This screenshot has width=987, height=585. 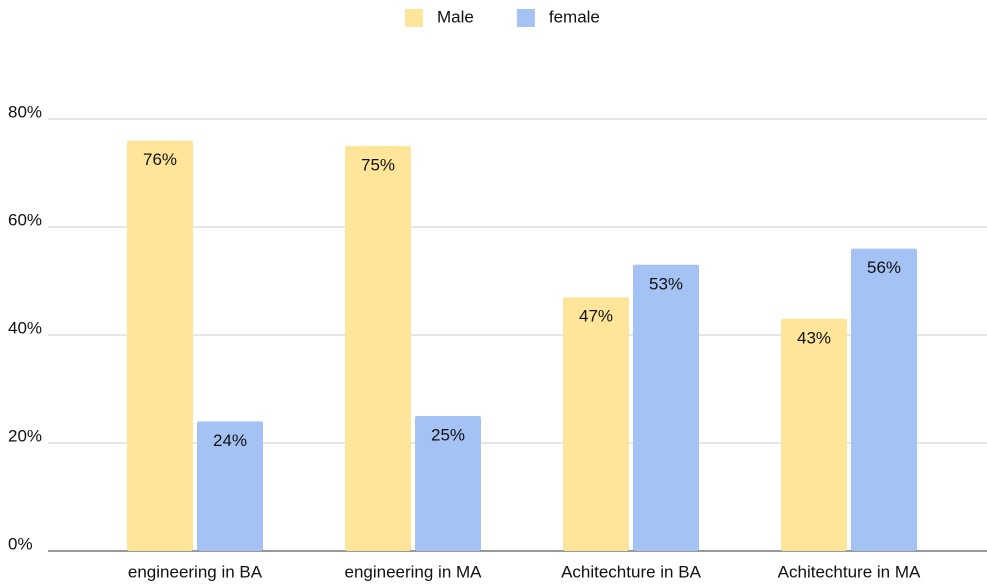 I want to click on x-tick-label: engineering in BA, so click(x=195, y=571).